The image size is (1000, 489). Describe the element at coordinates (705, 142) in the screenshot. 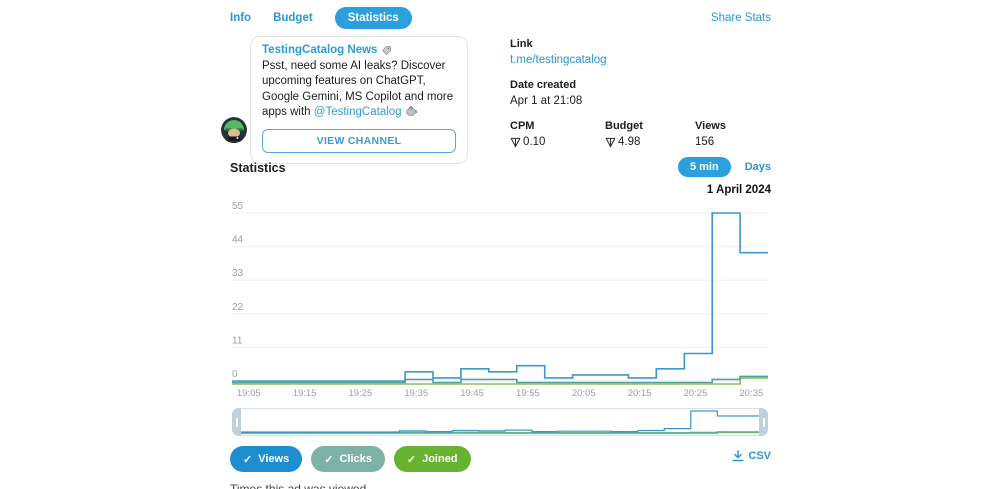

I see `views-count: 156` at that location.